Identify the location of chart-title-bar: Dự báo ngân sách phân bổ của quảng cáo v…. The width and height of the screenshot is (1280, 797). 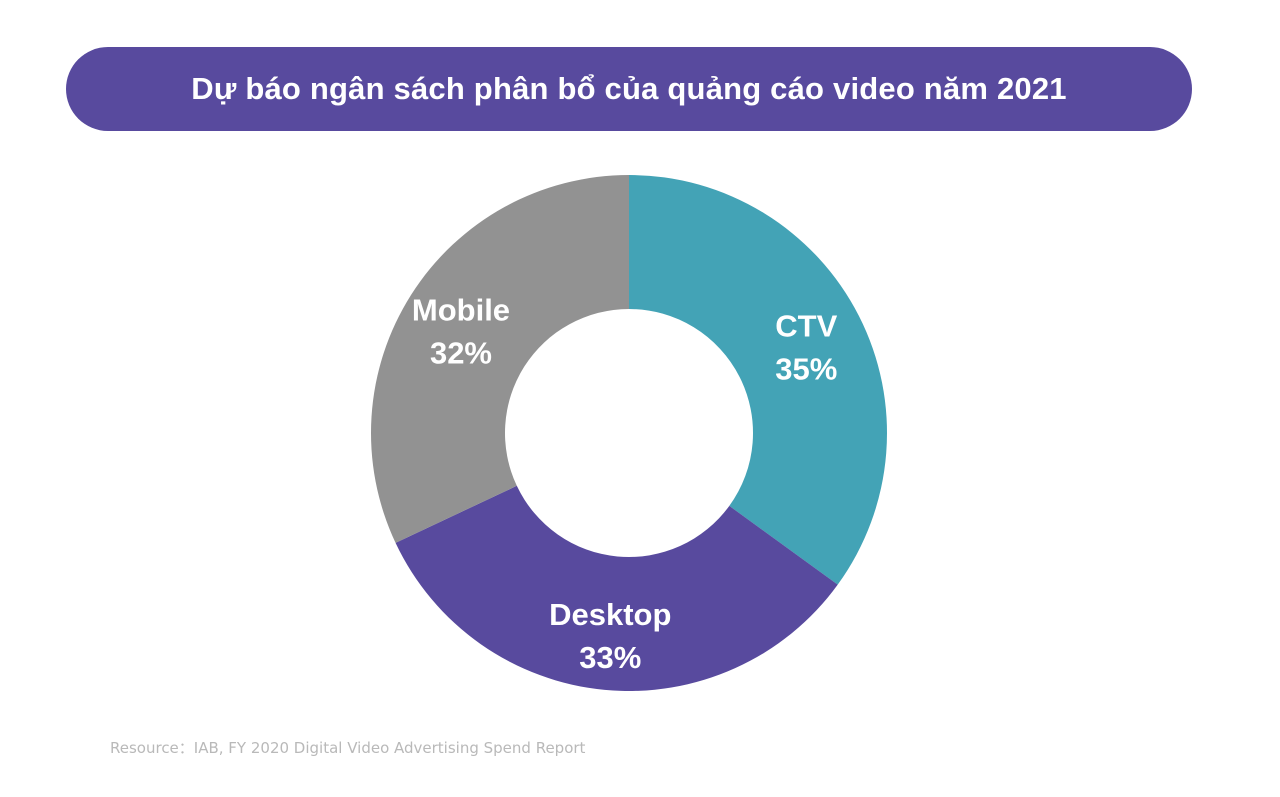
(629, 89).